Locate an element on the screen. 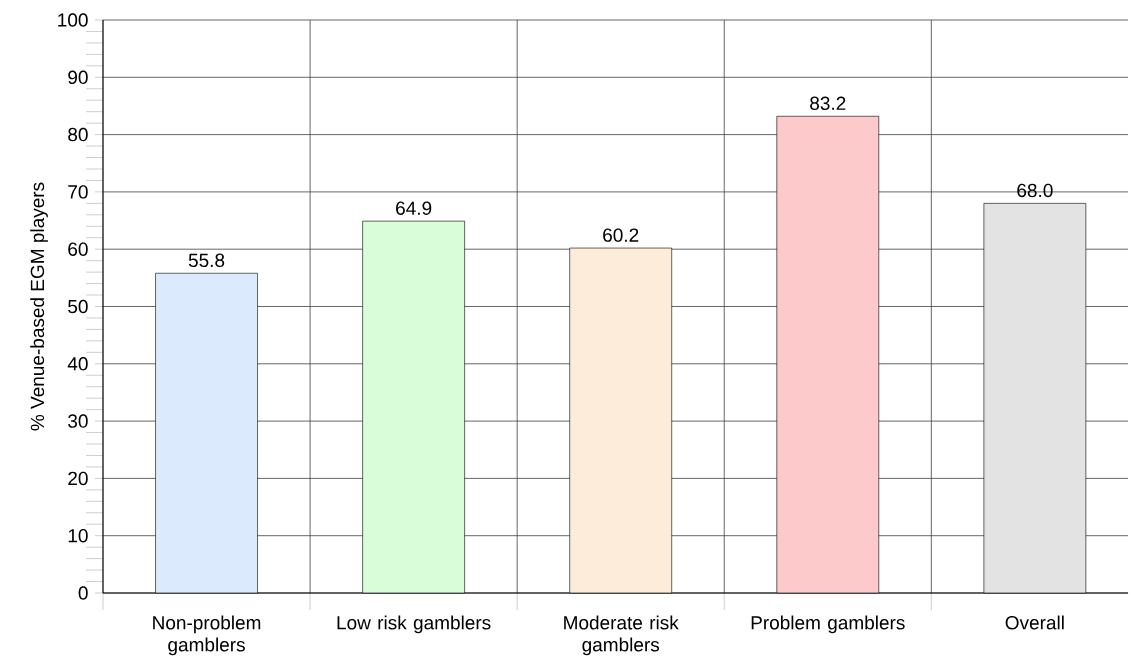 The width and height of the screenshot is (1134, 672). x-tick-label: Overall is located at coordinates (1034, 622).